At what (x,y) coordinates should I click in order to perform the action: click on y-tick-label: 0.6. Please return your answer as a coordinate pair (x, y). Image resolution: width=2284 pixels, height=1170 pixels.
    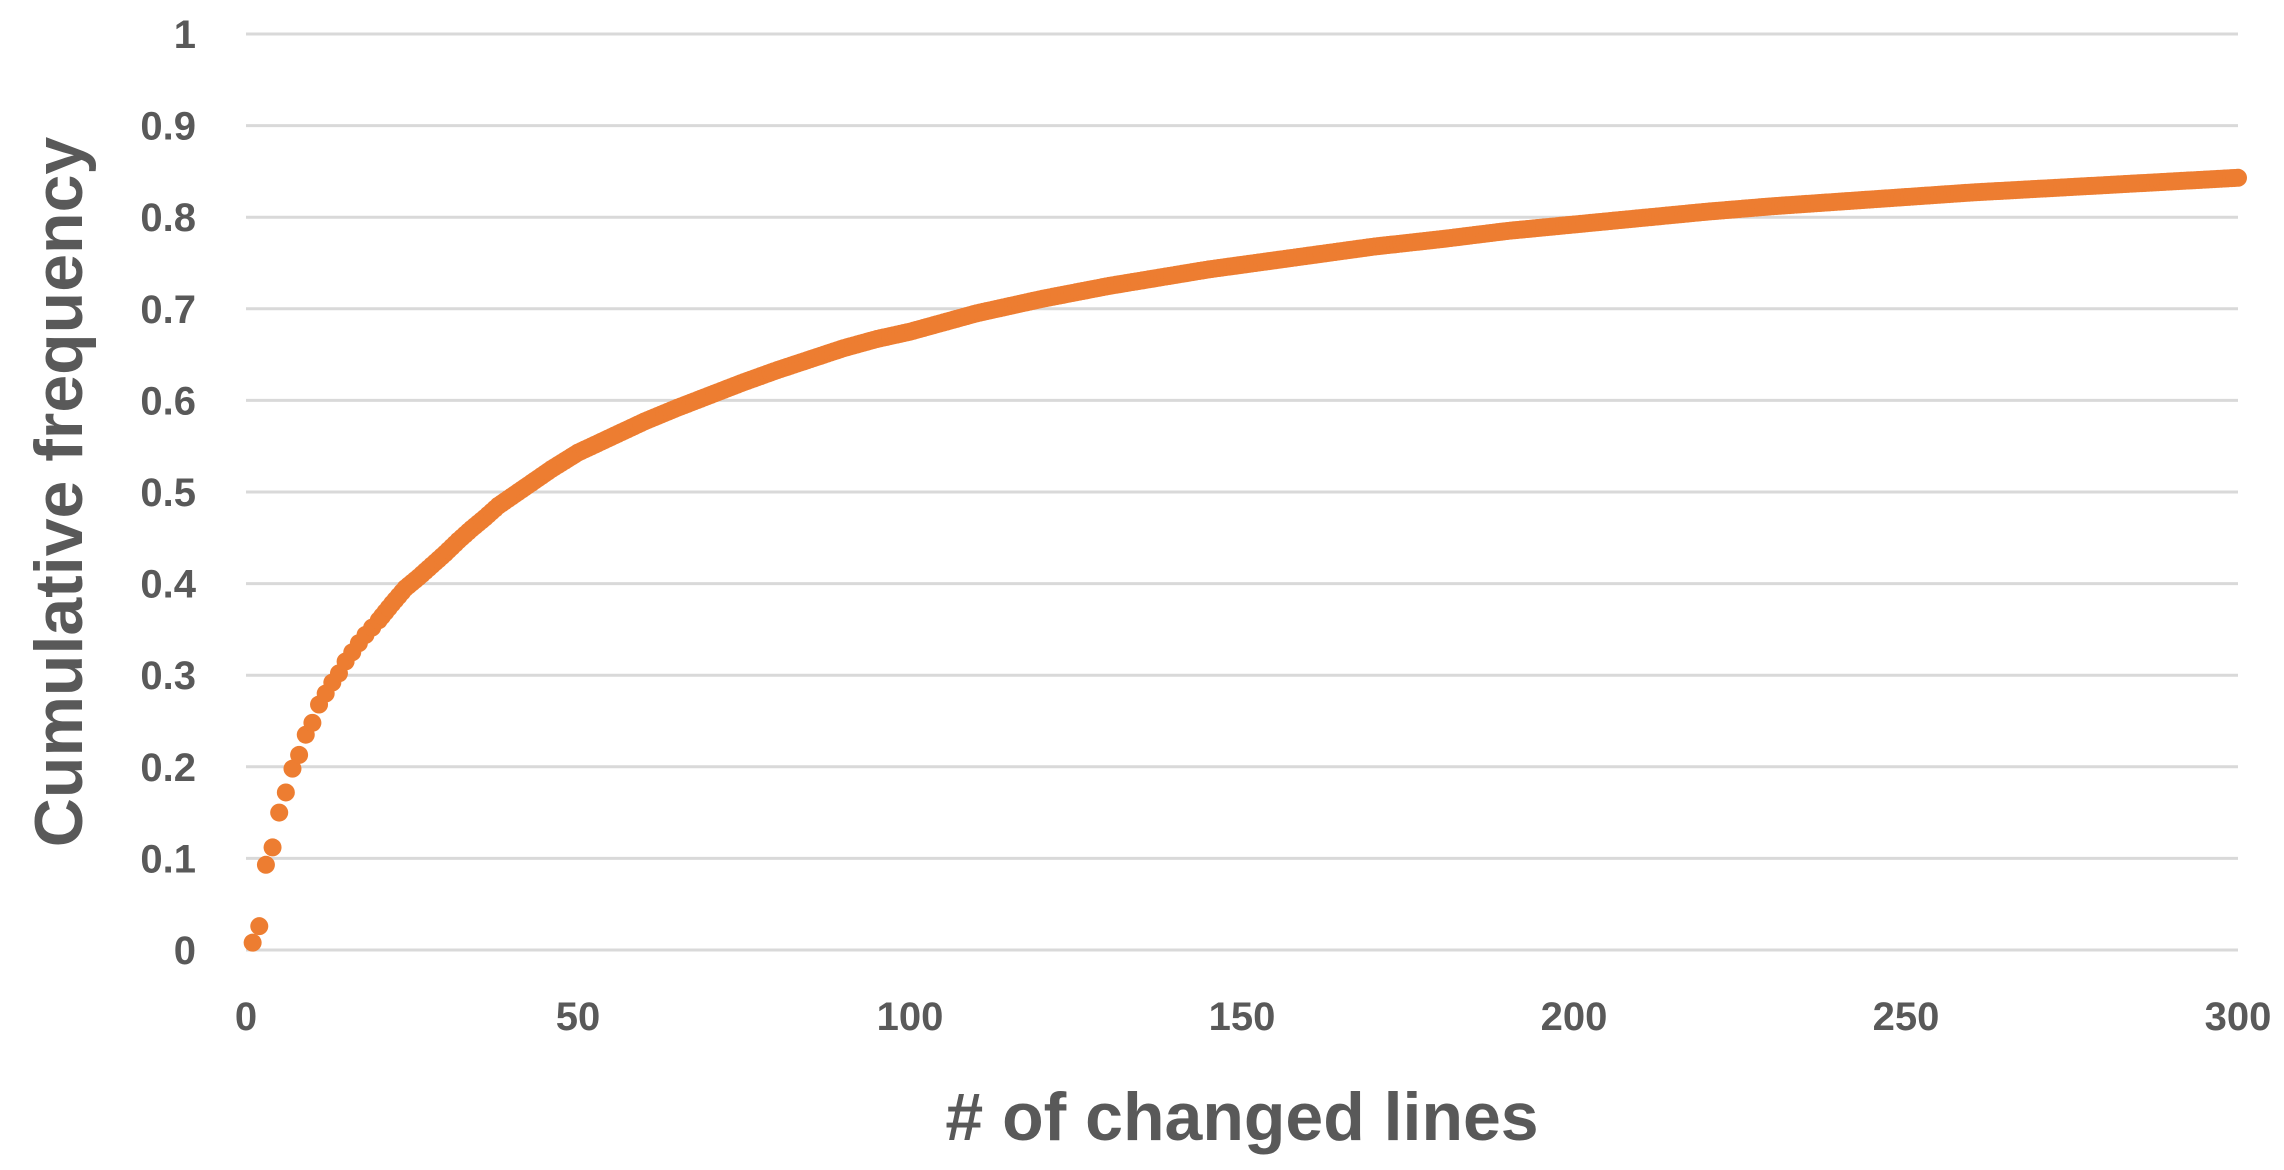
    Looking at the image, I should click on (168, 401).